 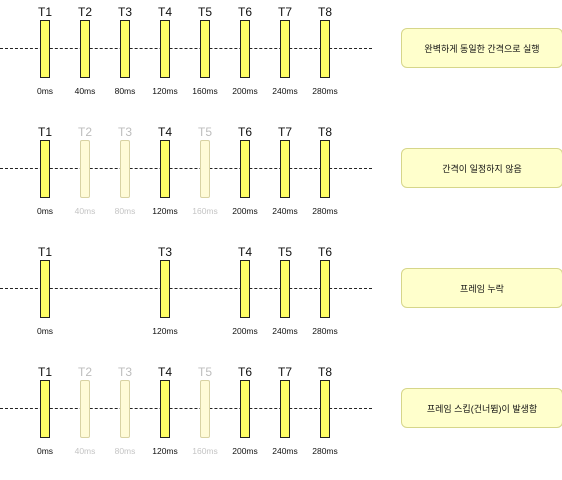 I want to click on row-note: 간격이 일정하지 않음, so click(x=481, y=168).